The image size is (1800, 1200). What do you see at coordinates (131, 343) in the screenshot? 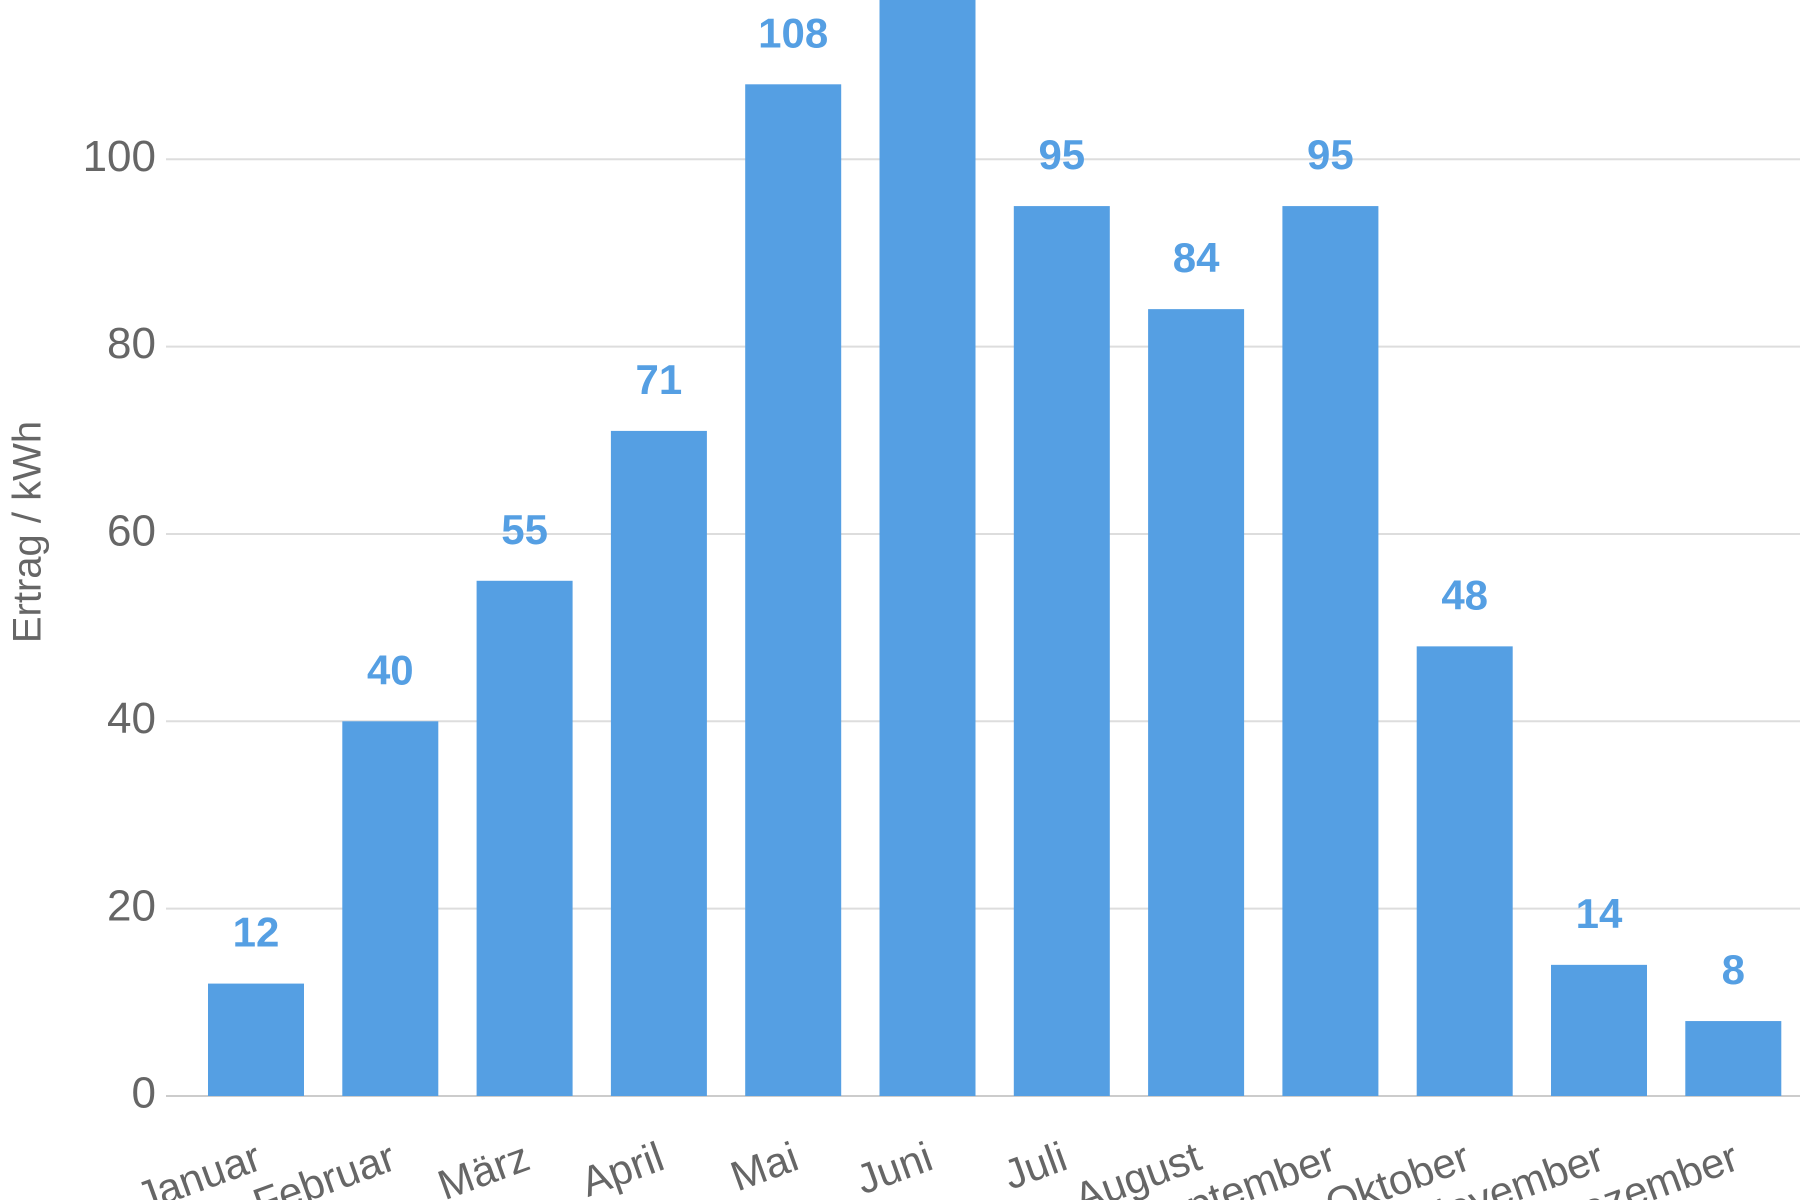
I see `y-tick-label: 80` at bounding box center [131, 343].